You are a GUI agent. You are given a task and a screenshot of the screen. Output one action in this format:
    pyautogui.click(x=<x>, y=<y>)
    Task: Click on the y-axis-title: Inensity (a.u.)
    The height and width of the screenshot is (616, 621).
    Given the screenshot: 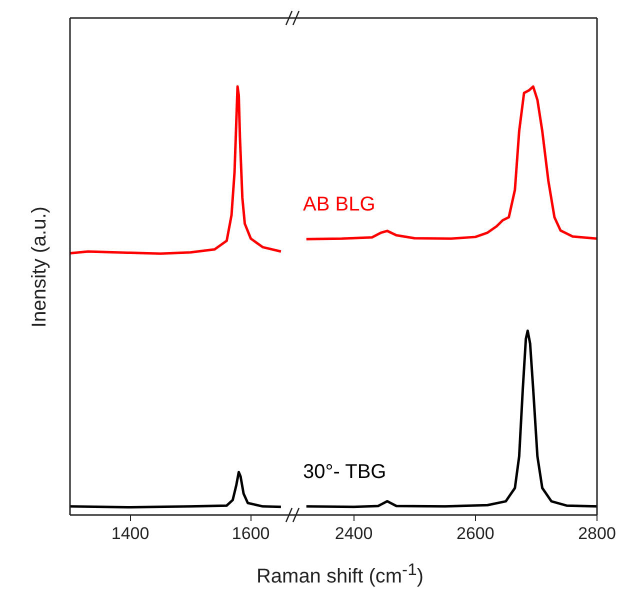 What is the action you would take?
    pyautogui.click(x=40, y=267)
    